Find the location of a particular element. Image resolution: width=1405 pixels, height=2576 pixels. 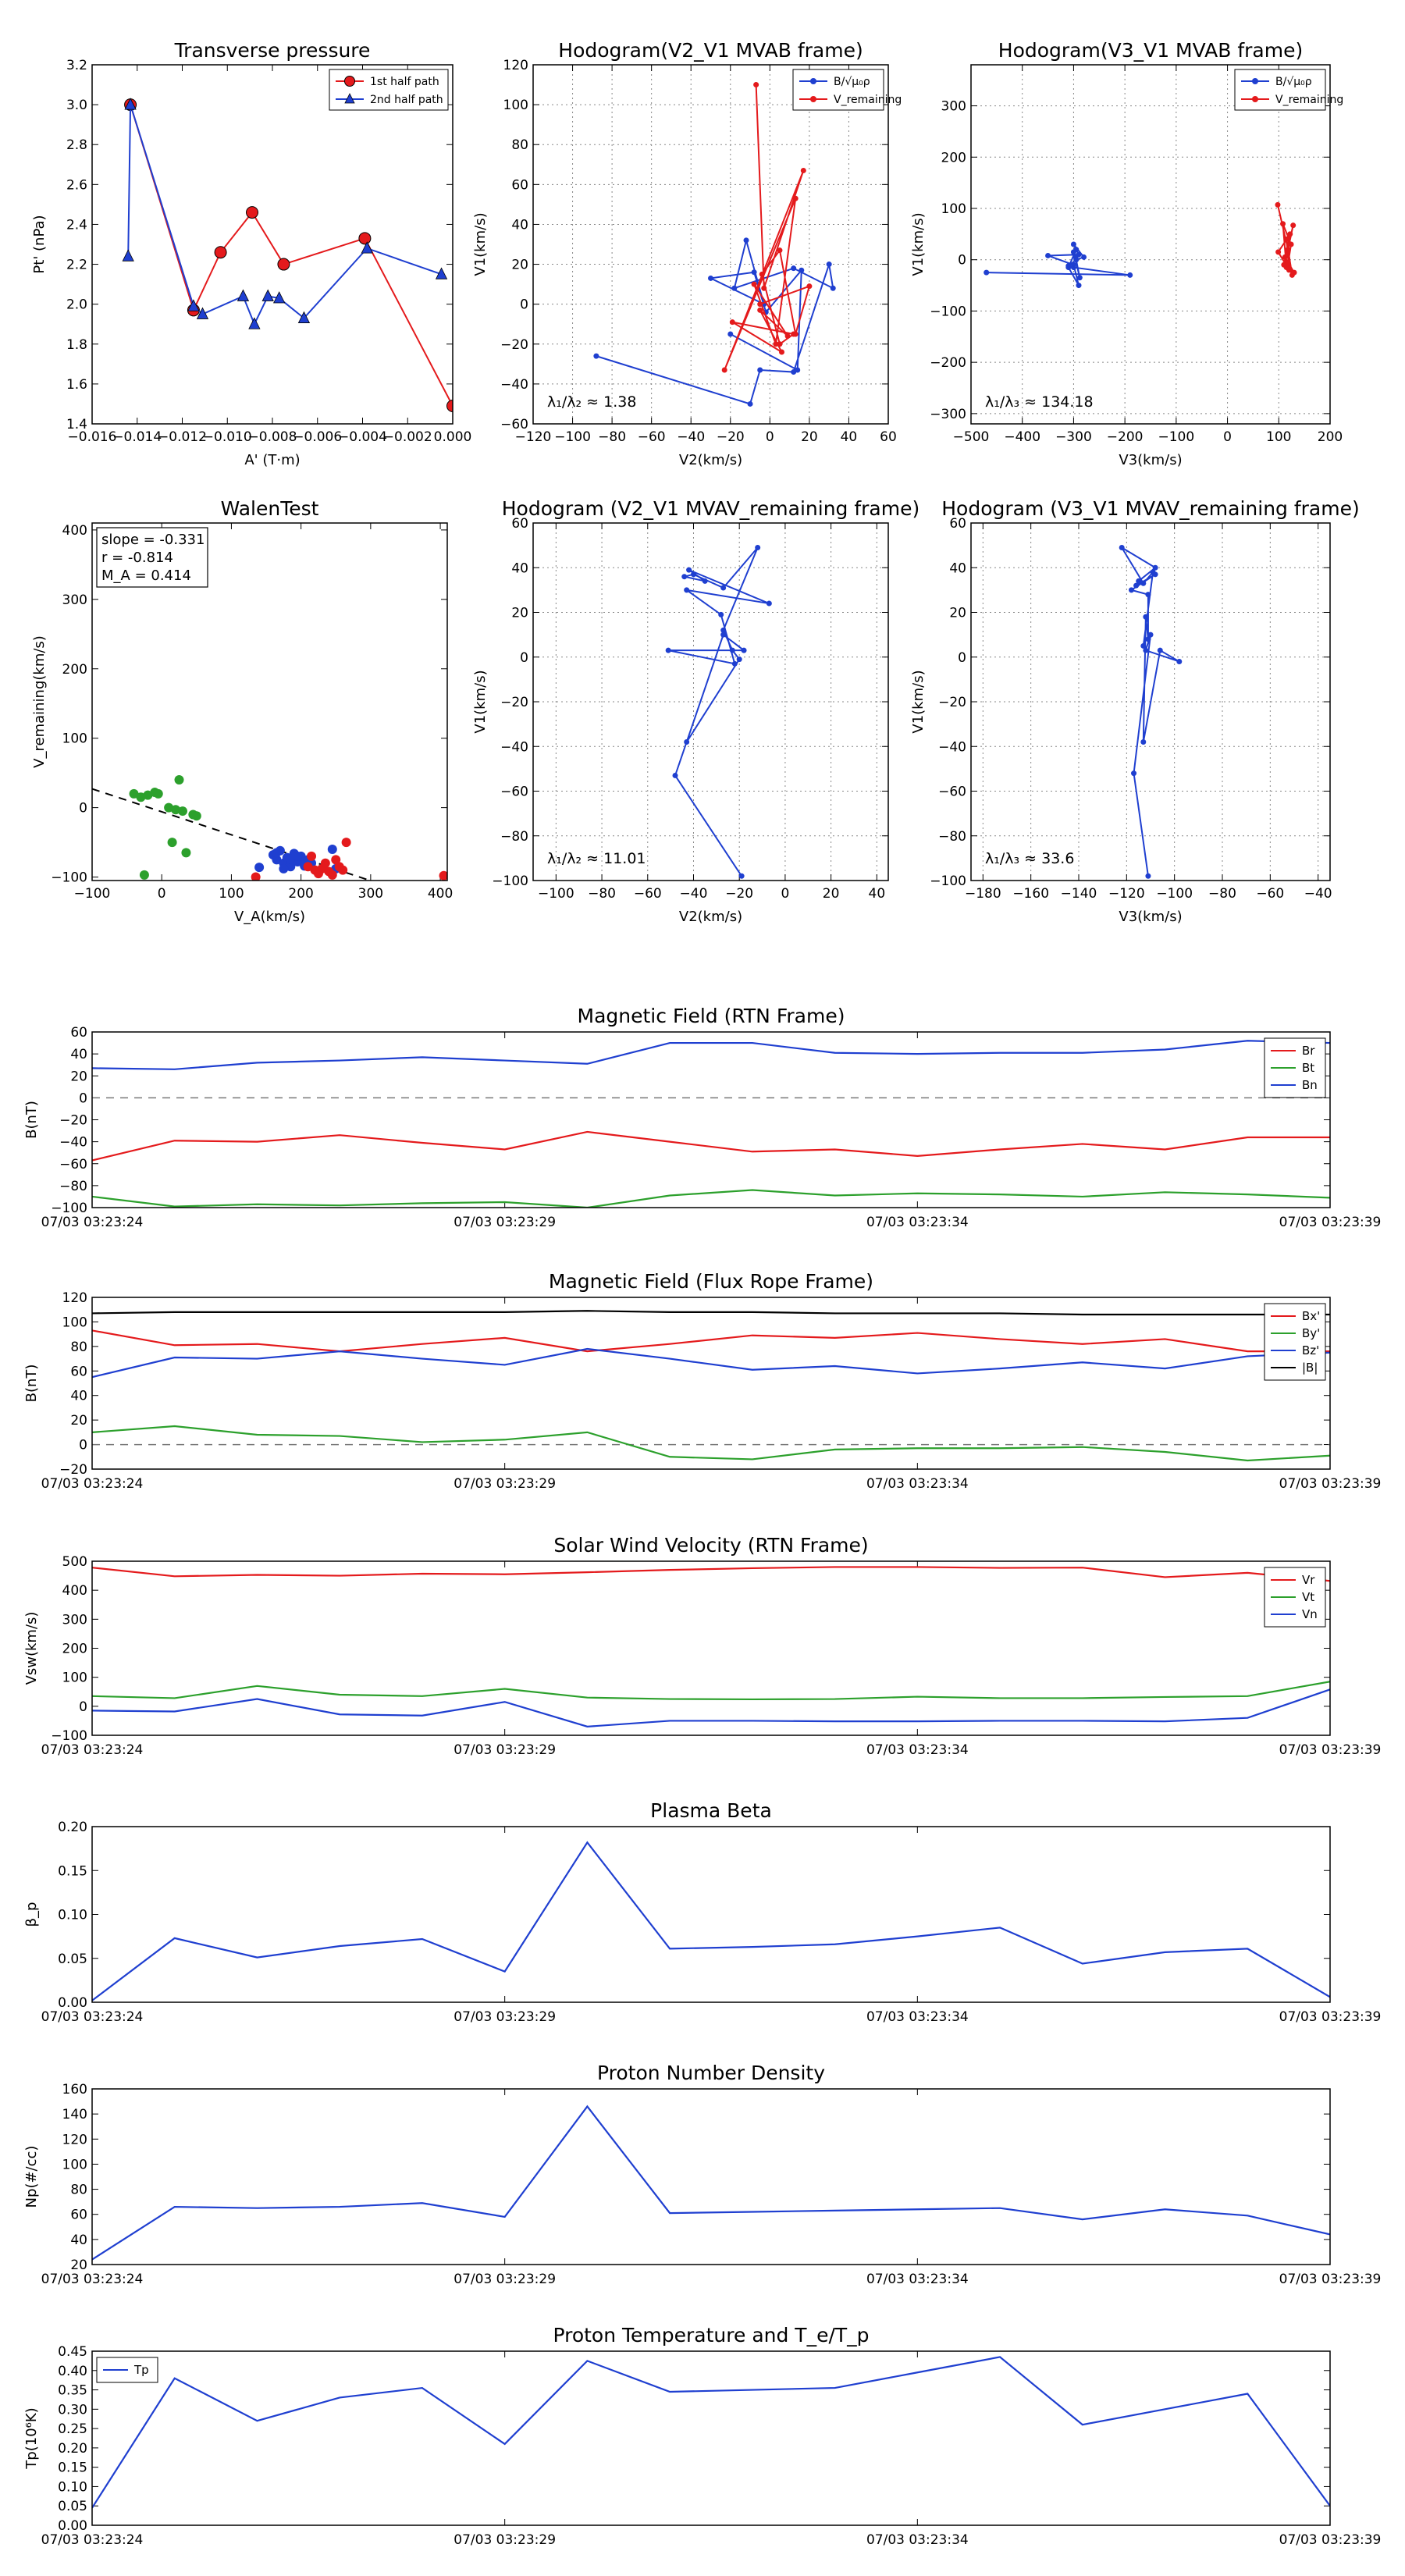

y-tick-label: 0.30 is located at coordinates (72, 2410).